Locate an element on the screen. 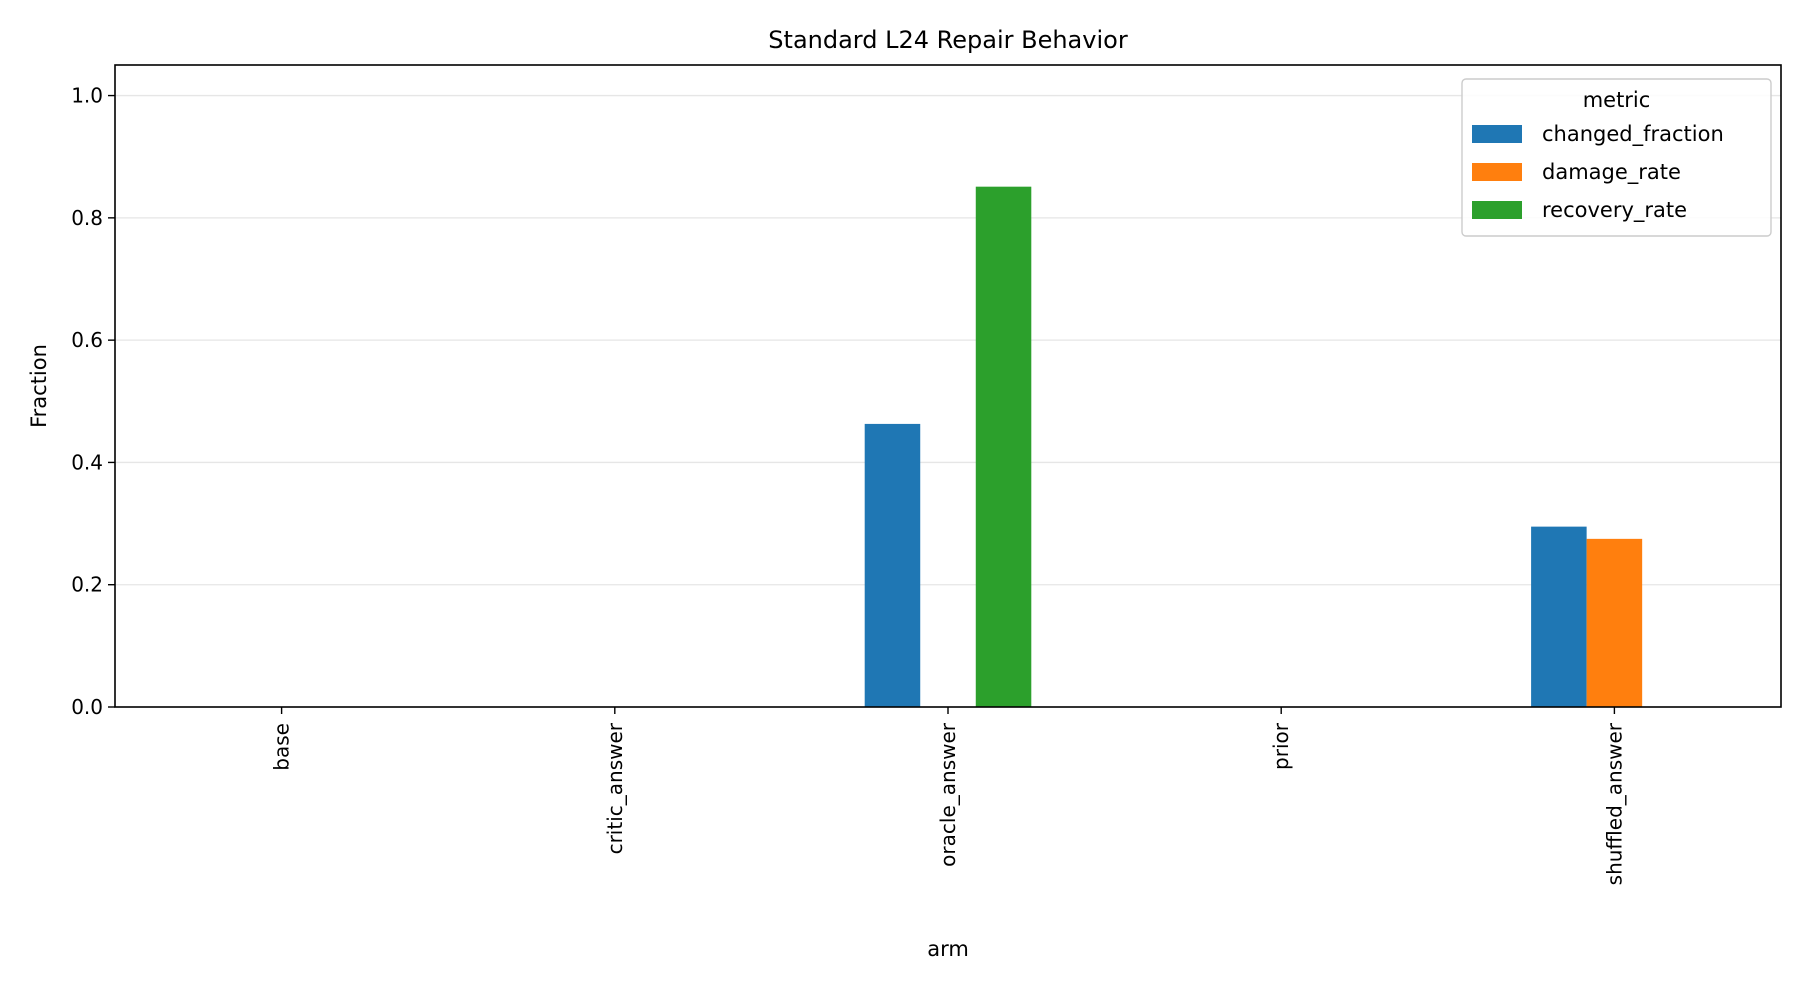 This screenshot has height=990, width=1800. legend-swatch-changed_fraction is located at coordinates (1497, 134).